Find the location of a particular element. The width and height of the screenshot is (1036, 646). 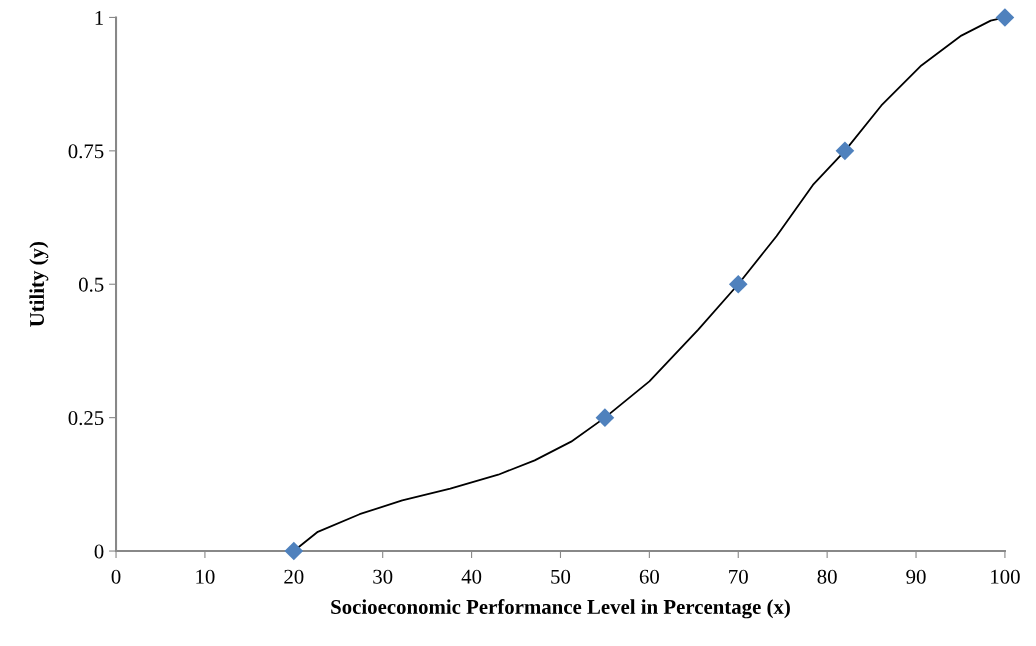

y-tick-label: 0 is located at coordinates (99, 551).